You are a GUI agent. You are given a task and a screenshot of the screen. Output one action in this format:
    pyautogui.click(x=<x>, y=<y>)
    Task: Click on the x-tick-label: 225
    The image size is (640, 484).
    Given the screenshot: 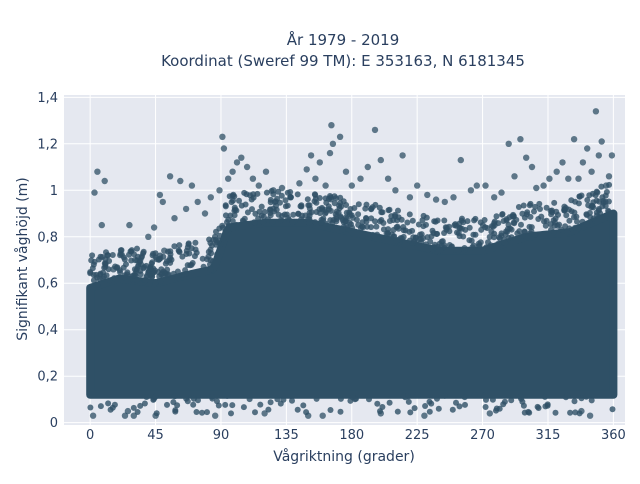 What is the action you would take?
    pyautogui.click(x=417, y=435)
    